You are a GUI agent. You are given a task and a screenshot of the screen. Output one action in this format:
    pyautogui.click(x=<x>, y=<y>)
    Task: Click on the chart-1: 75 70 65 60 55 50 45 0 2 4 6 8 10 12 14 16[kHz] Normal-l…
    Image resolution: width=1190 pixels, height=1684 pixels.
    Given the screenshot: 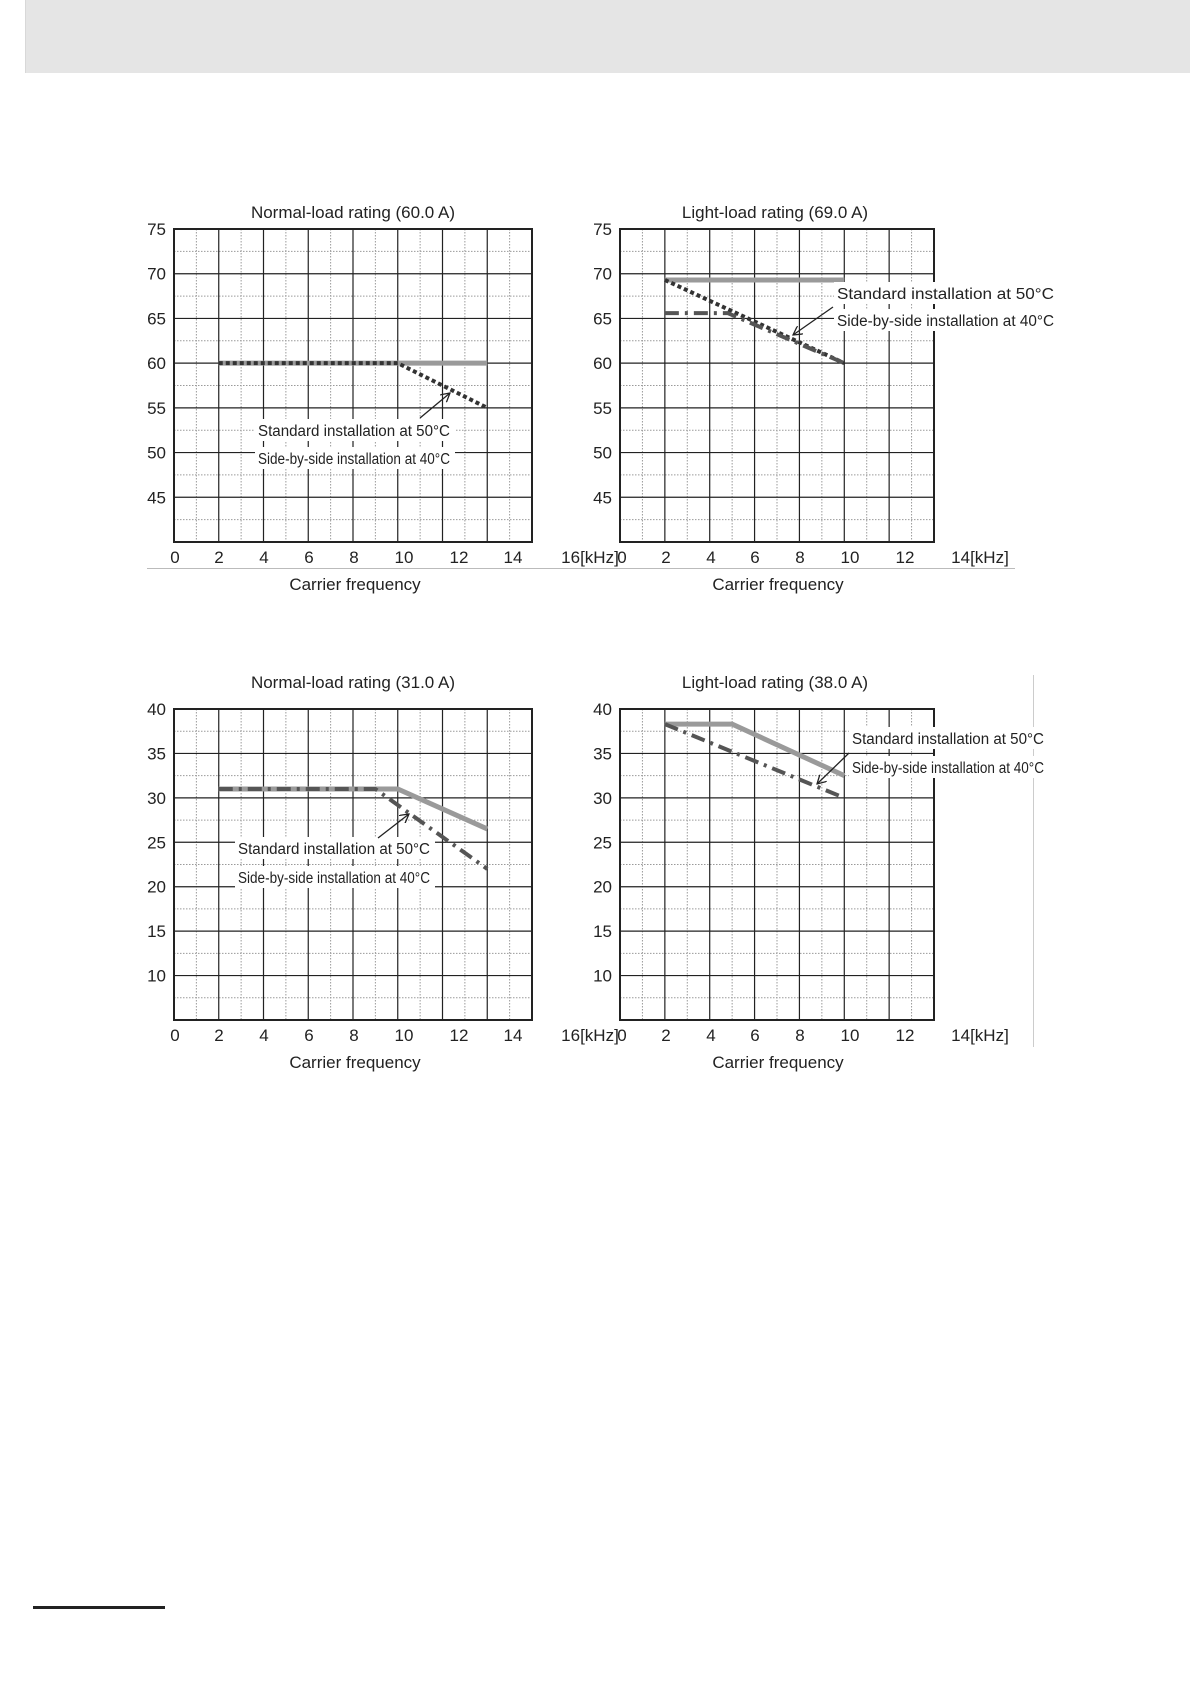 What is the action you would take?
    pyautogui.click(x=383, y=398)
    